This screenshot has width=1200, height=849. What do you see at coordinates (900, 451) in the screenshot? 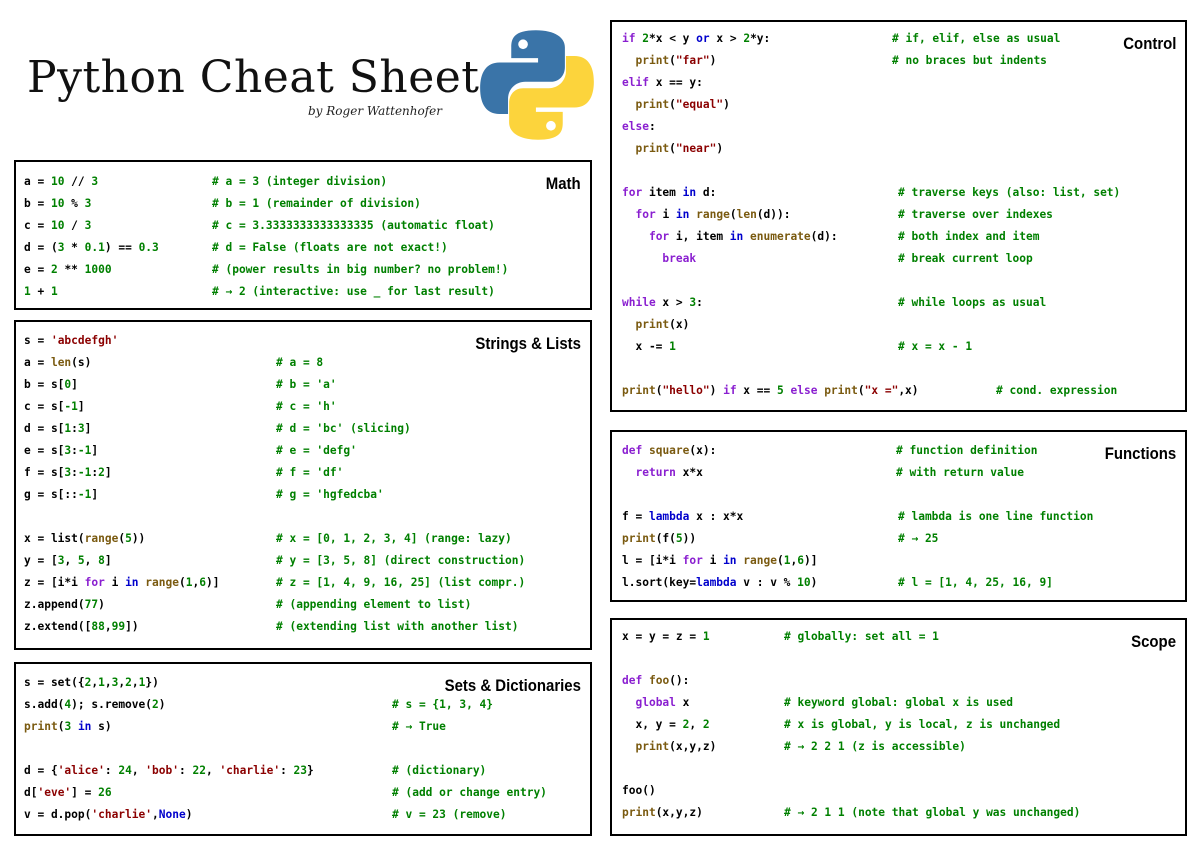
I see `code-line: def square(x): # function definition` at bounding box center [900, 451].